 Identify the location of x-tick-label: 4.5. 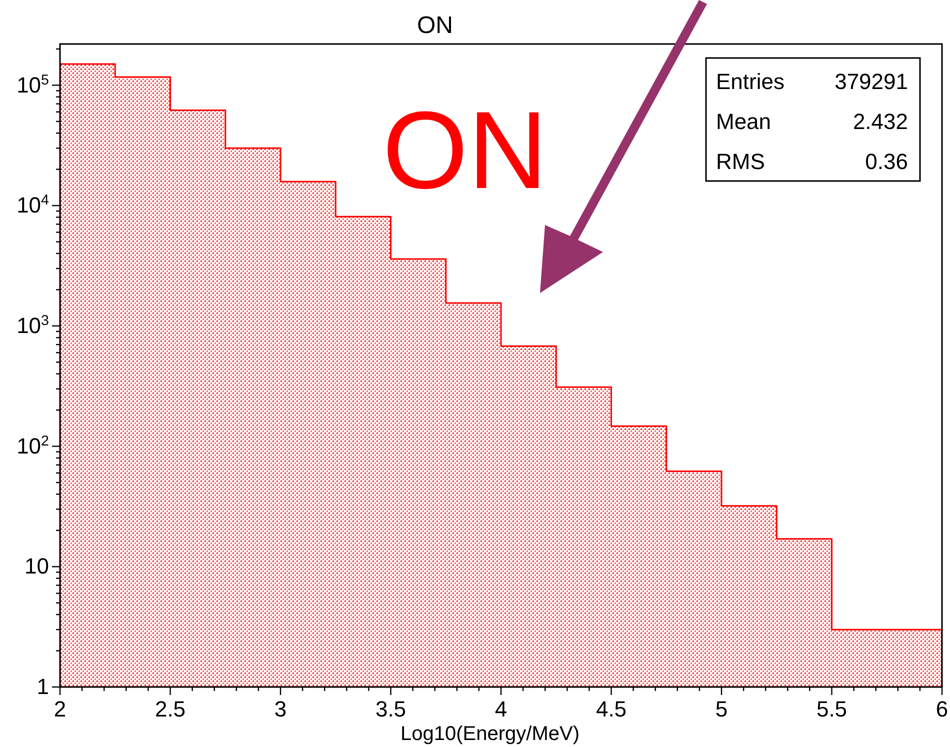
(611, 709).